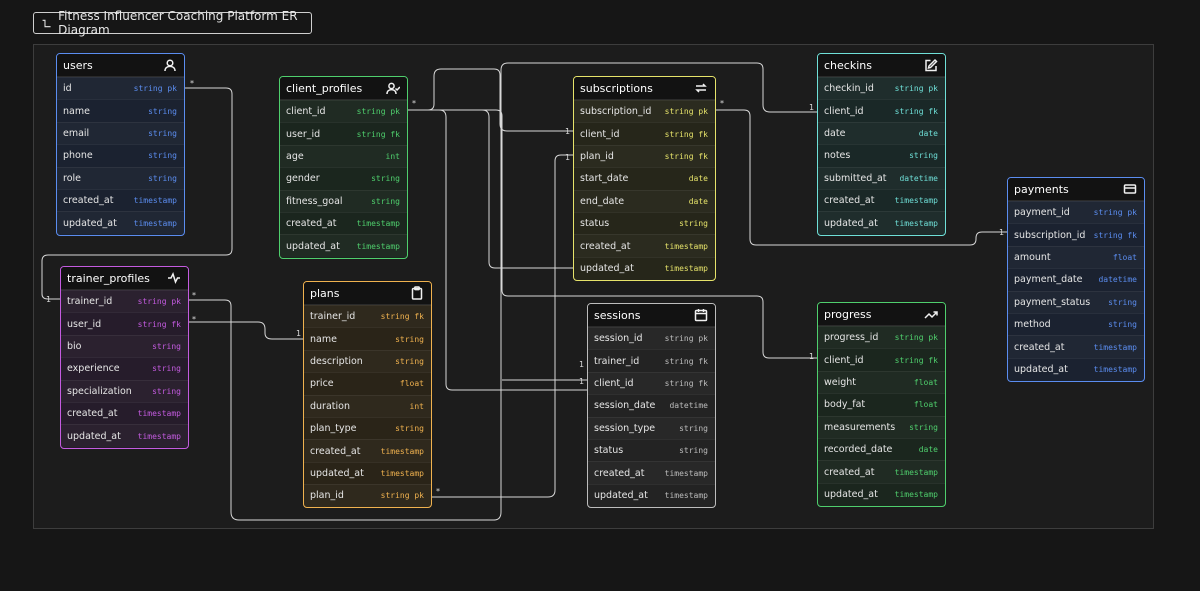 This screenshot has width=1200, height=591. What do you see at coordinates (367, 293) in the screenshot?
I see `entity-header: plans` at bounding box center [367, 293].